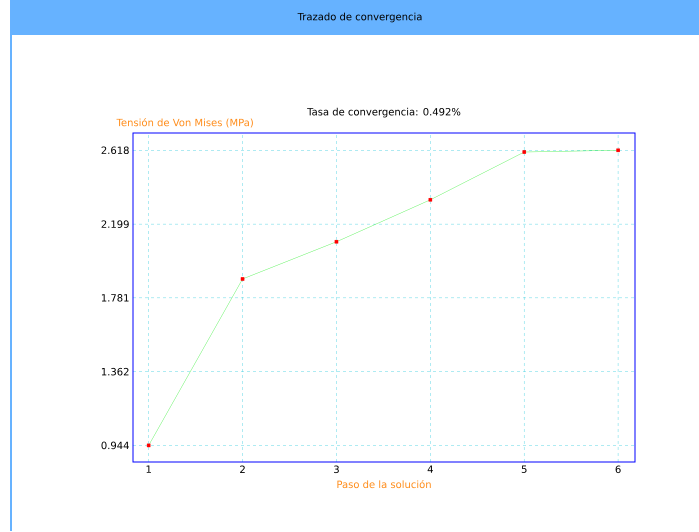 This screenshot has height=532, width=699. What do you see at coordinates (618, 470) in the screenshot?
I see `x-tick-label: 6` at bounding box center [618, 470].